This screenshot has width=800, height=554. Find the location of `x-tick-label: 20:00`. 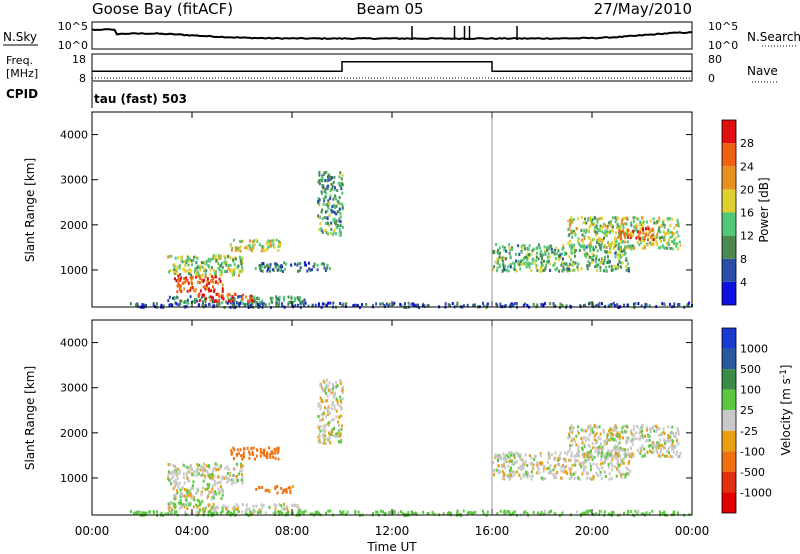

x-tick-label: 20:00 is located at coordinates (592, 531).